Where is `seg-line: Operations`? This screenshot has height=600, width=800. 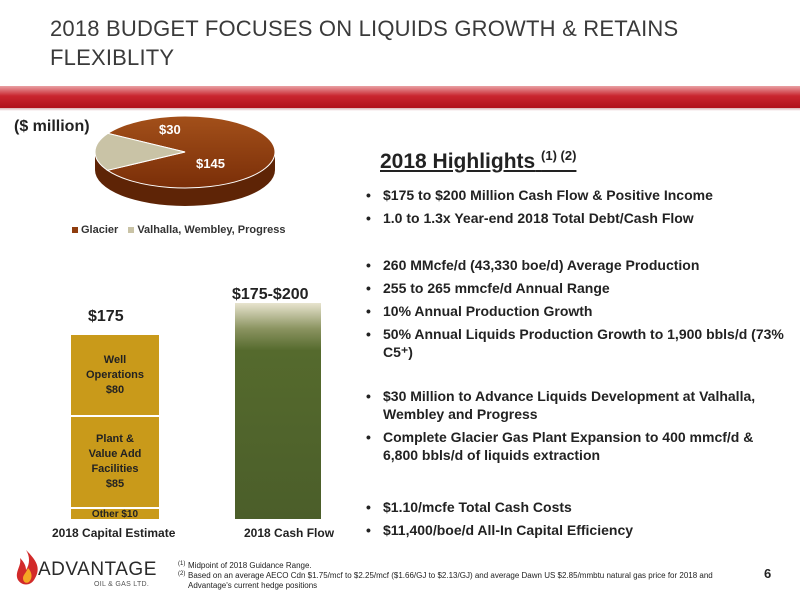 seg-line: Operations is located at coordinates (115, 374).